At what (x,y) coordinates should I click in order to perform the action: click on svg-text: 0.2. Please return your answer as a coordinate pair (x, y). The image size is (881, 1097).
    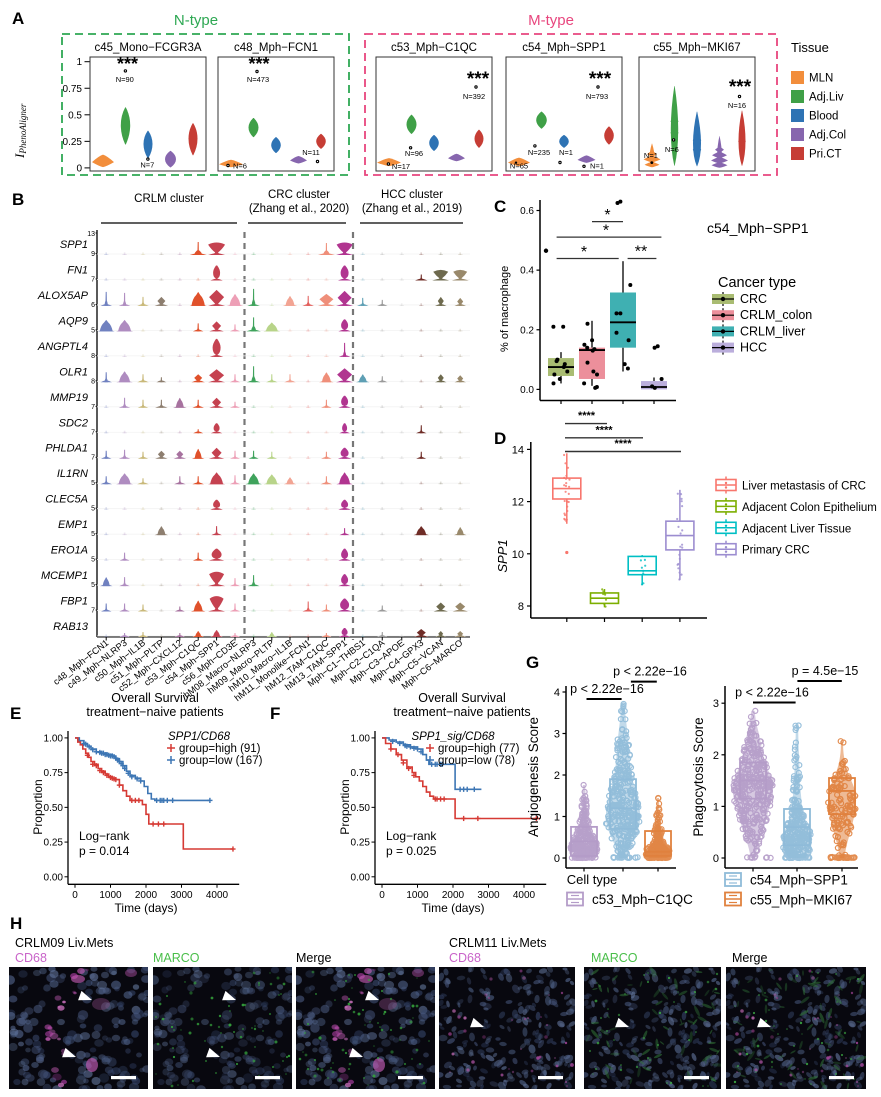
    Looking at the image, I should click on (527, 330).